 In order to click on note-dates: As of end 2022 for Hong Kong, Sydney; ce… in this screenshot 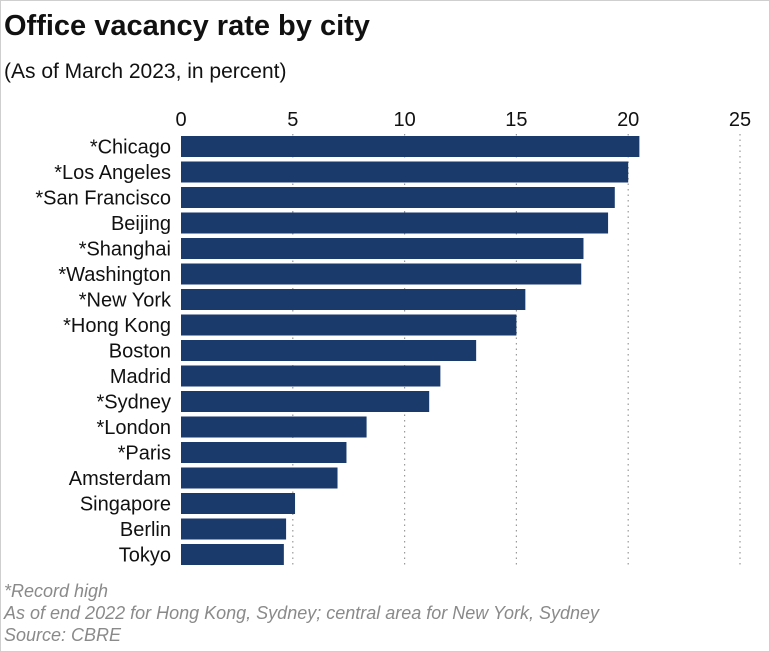, I will do `click(302, 613)`.